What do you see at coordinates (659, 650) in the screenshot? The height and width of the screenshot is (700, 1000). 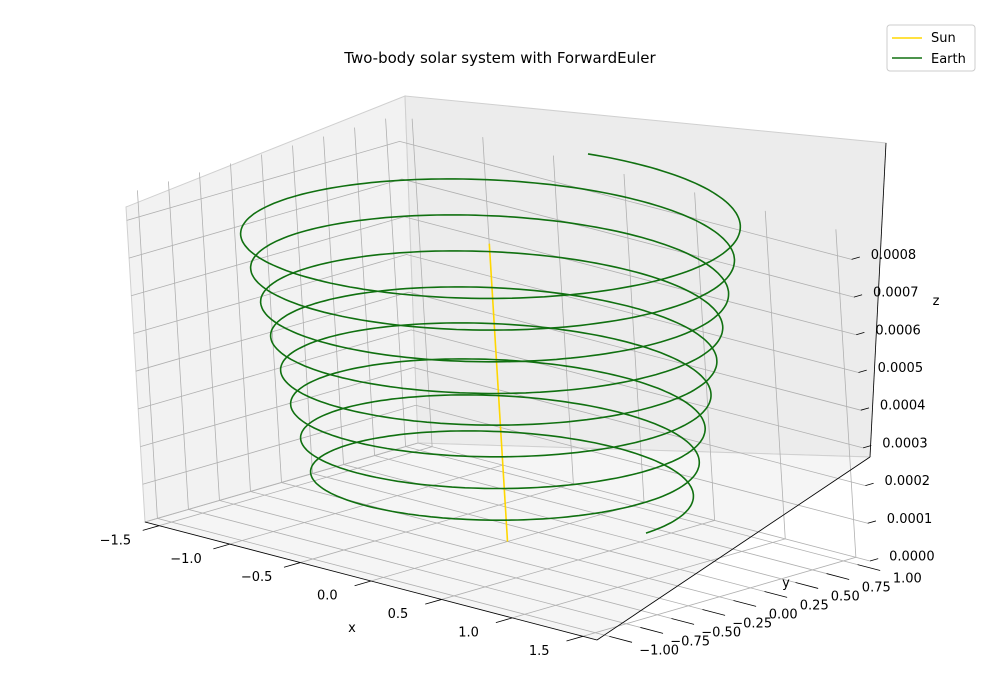 I see `y-tick-label: −1.00` at bounding box center [659, 650].